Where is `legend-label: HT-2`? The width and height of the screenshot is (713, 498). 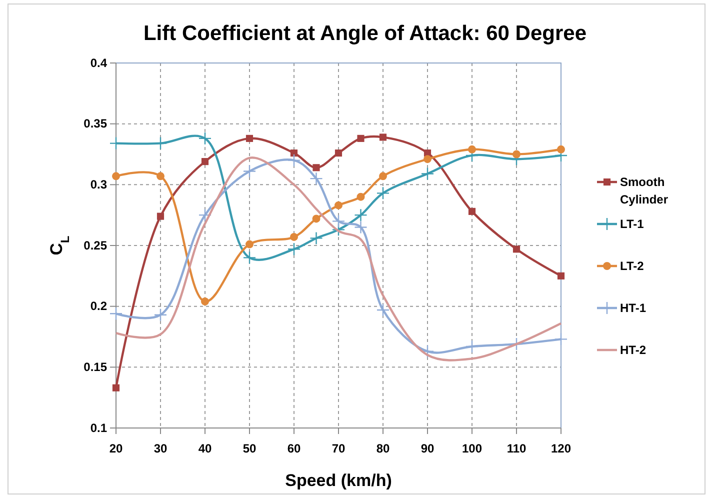 legend-label: HT-2 is located at coordinates (633, 350).